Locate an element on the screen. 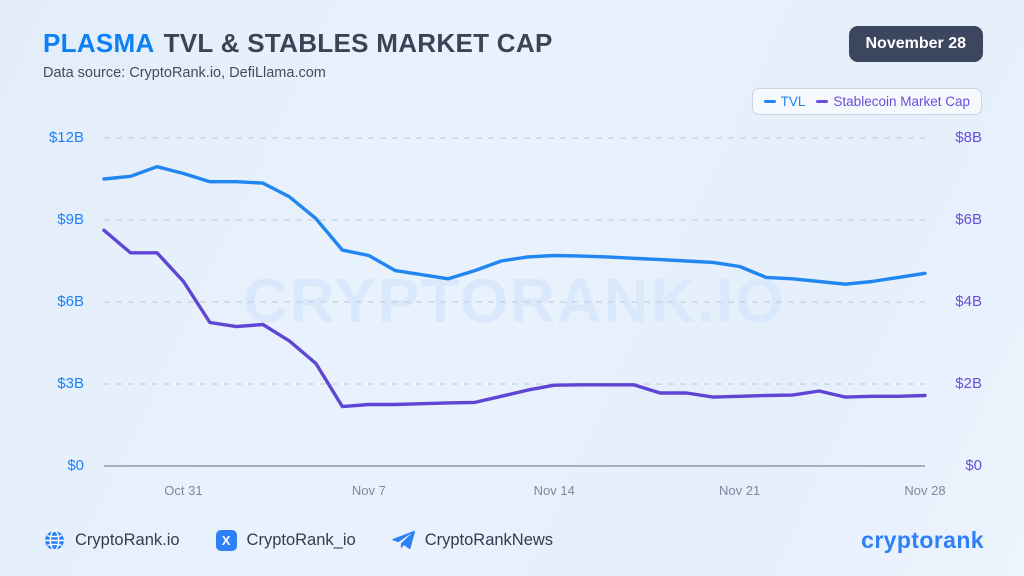 The image size is (1024, 576). stablecoin-line-swatch is located at coordinates (822, 101).